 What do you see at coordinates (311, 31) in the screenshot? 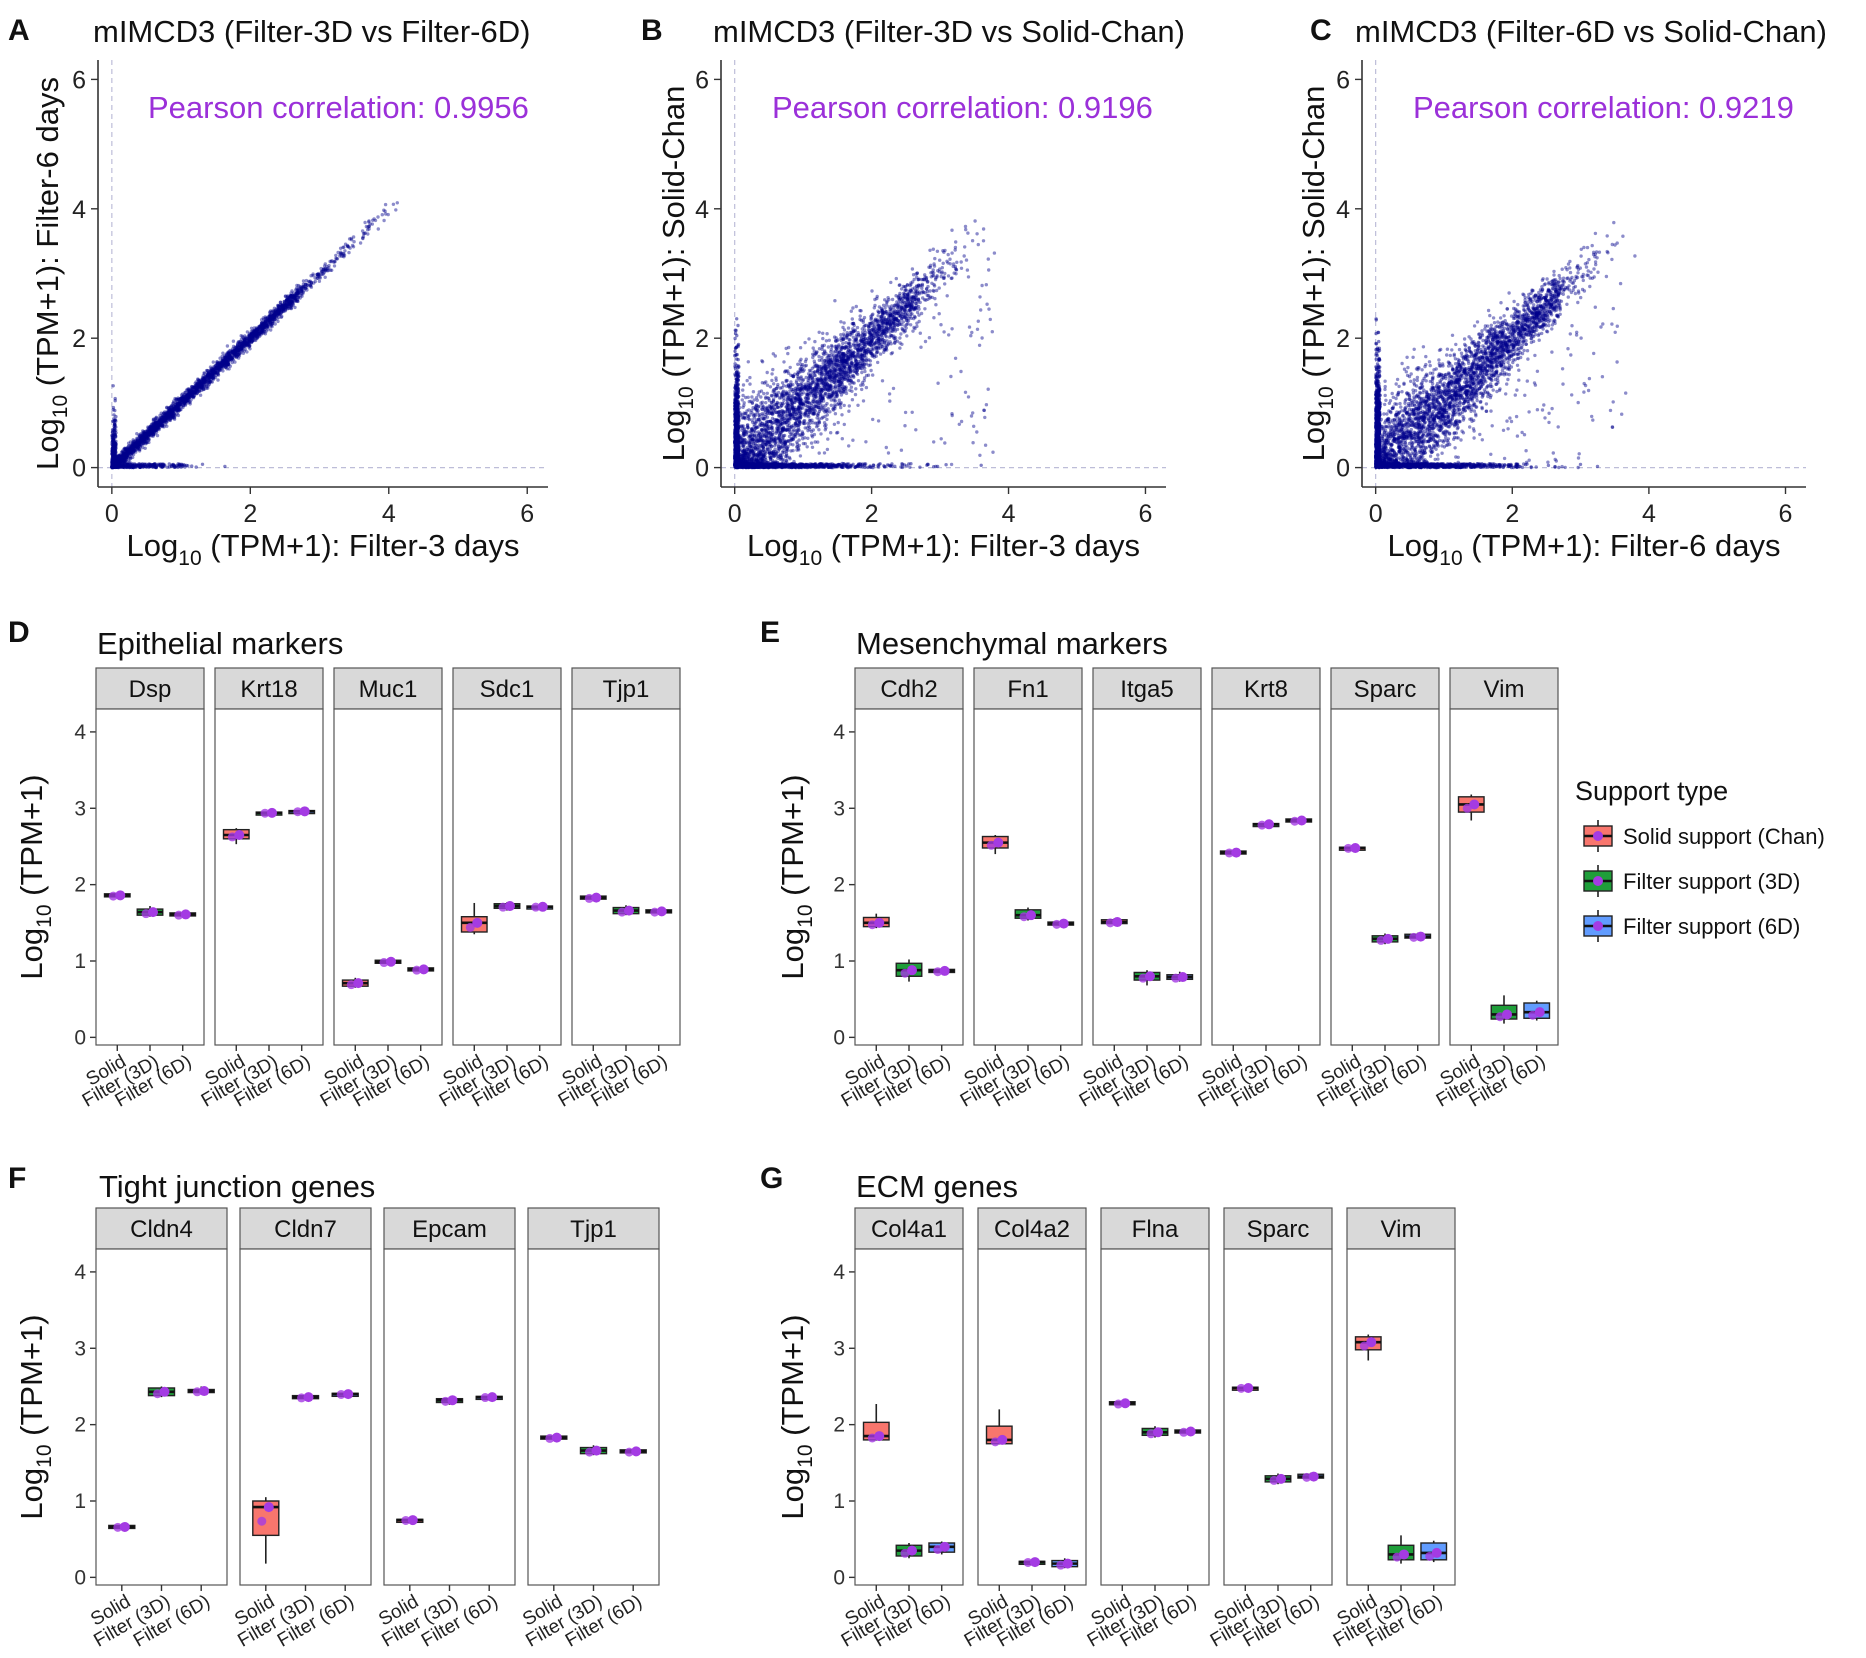
I see `scatter-title: mIMCD3 (Filter-3D vs Filter-6D)` at bounding box center [311, 31].